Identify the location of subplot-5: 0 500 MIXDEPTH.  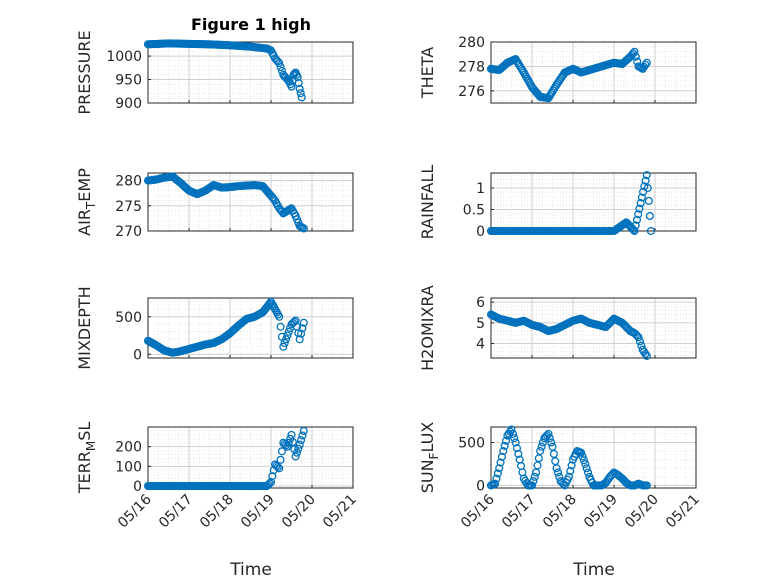
(214, 328).